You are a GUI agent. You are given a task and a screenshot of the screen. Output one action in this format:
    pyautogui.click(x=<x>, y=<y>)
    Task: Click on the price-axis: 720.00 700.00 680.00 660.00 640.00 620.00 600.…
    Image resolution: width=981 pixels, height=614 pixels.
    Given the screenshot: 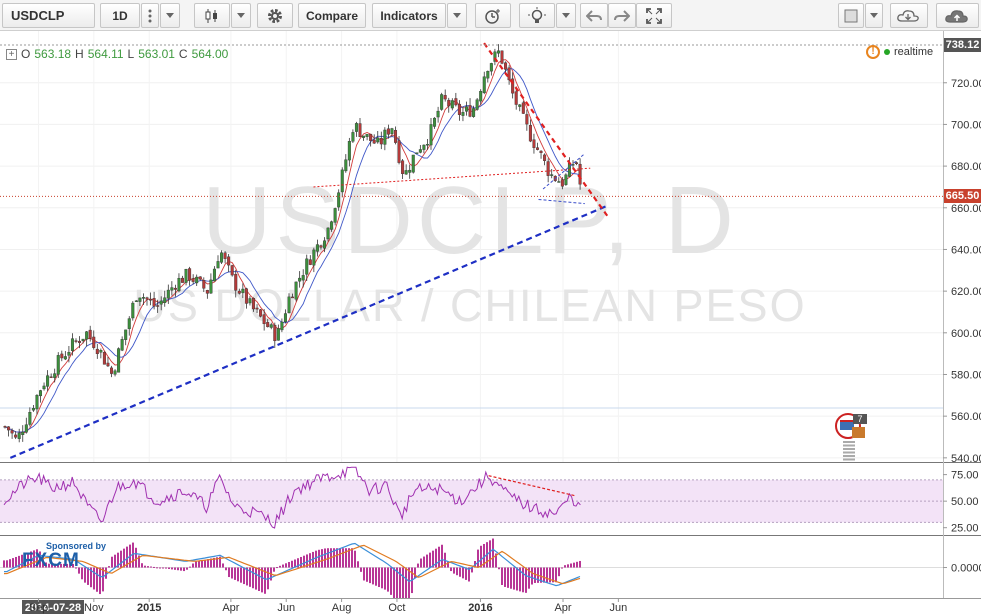 What is the action you would take?
    pyautogui.click(x=962, y=270)
    